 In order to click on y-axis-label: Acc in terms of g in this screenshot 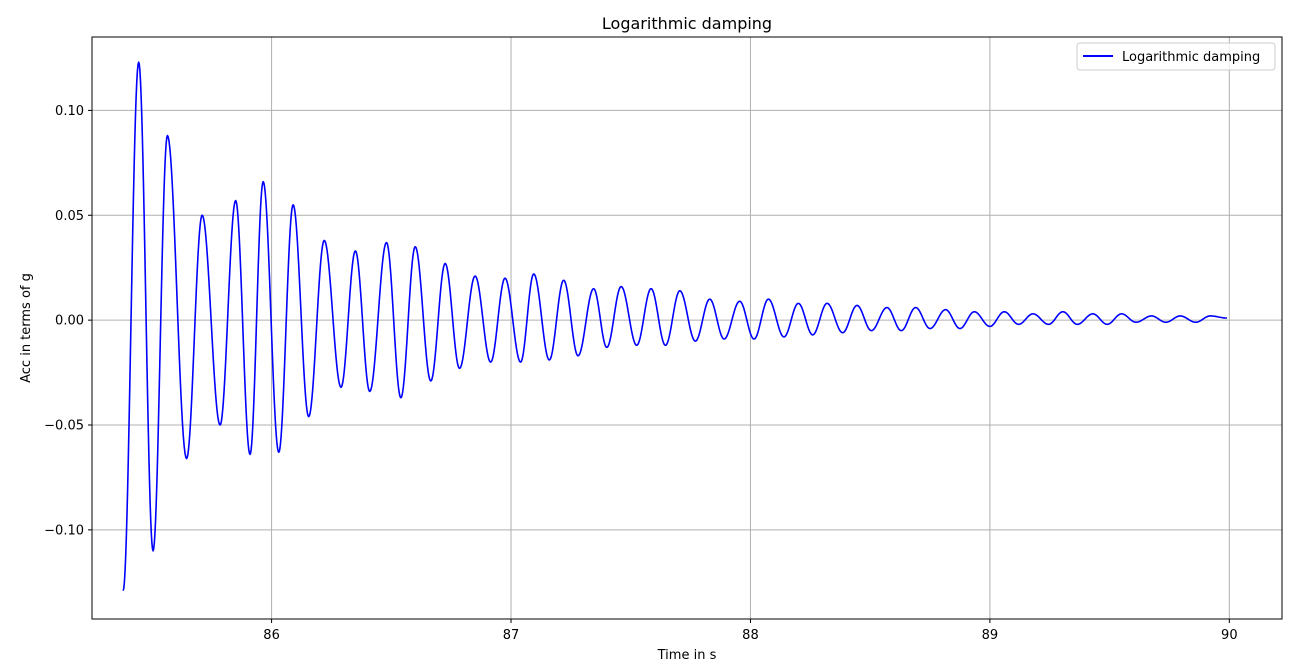, I will do `click(26, 328)`.